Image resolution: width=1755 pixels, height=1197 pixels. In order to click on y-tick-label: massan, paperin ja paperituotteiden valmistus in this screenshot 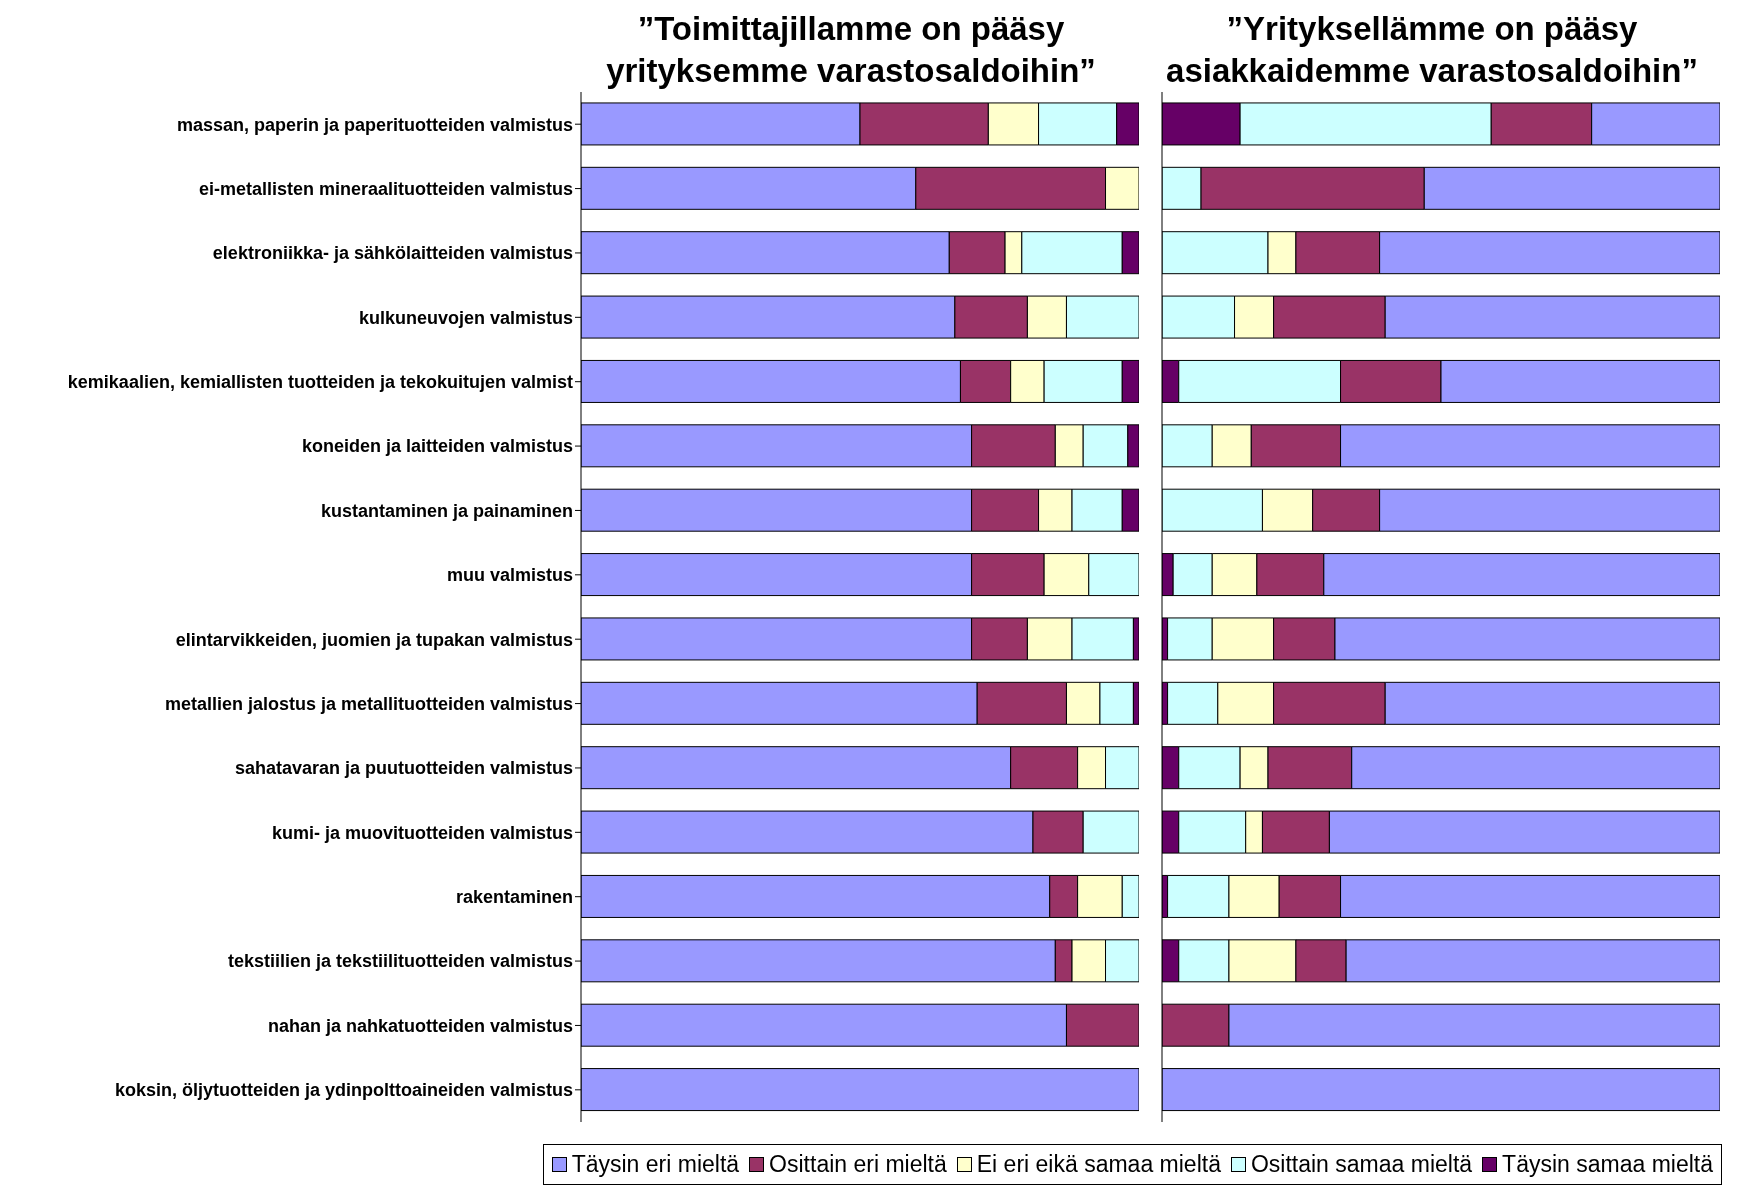, I will do `click(374, 124)`.